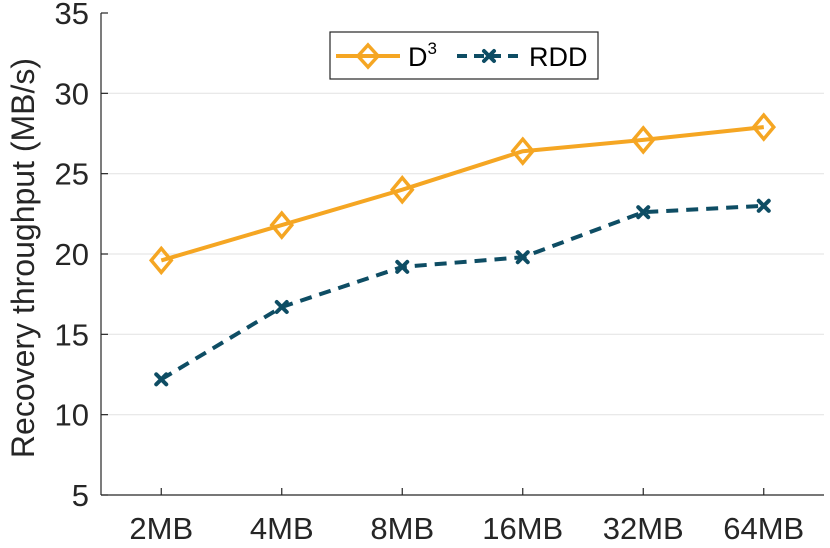 The height and width of the screenshot is (548, 830). Describe the element at coordinates (72, 334) in the screenshot. I see `y-tick-label: 15` at that location.